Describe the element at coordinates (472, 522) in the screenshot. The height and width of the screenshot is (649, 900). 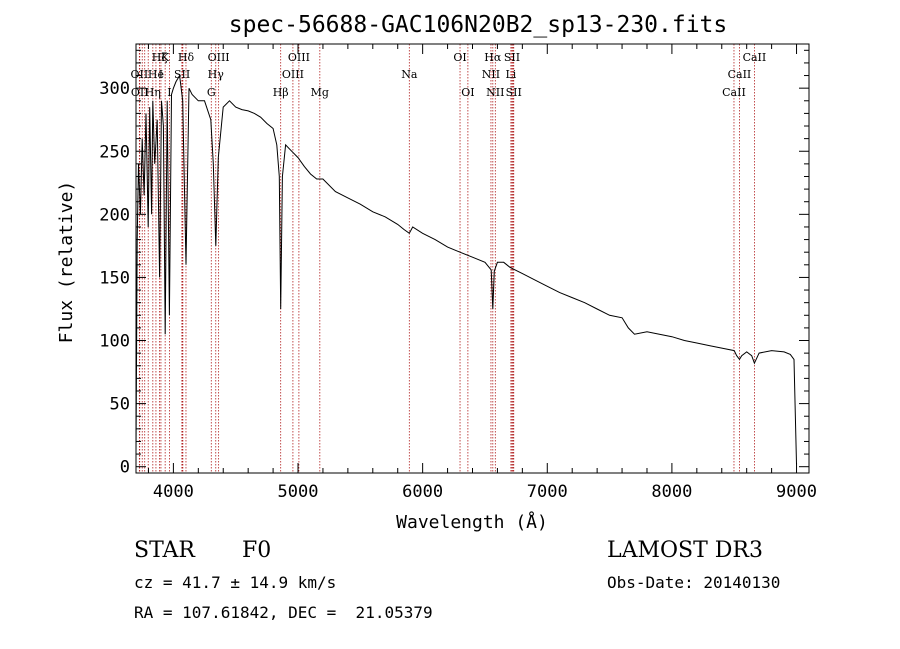
I see `x-axis-label: Wavelength (Å)` at that location.